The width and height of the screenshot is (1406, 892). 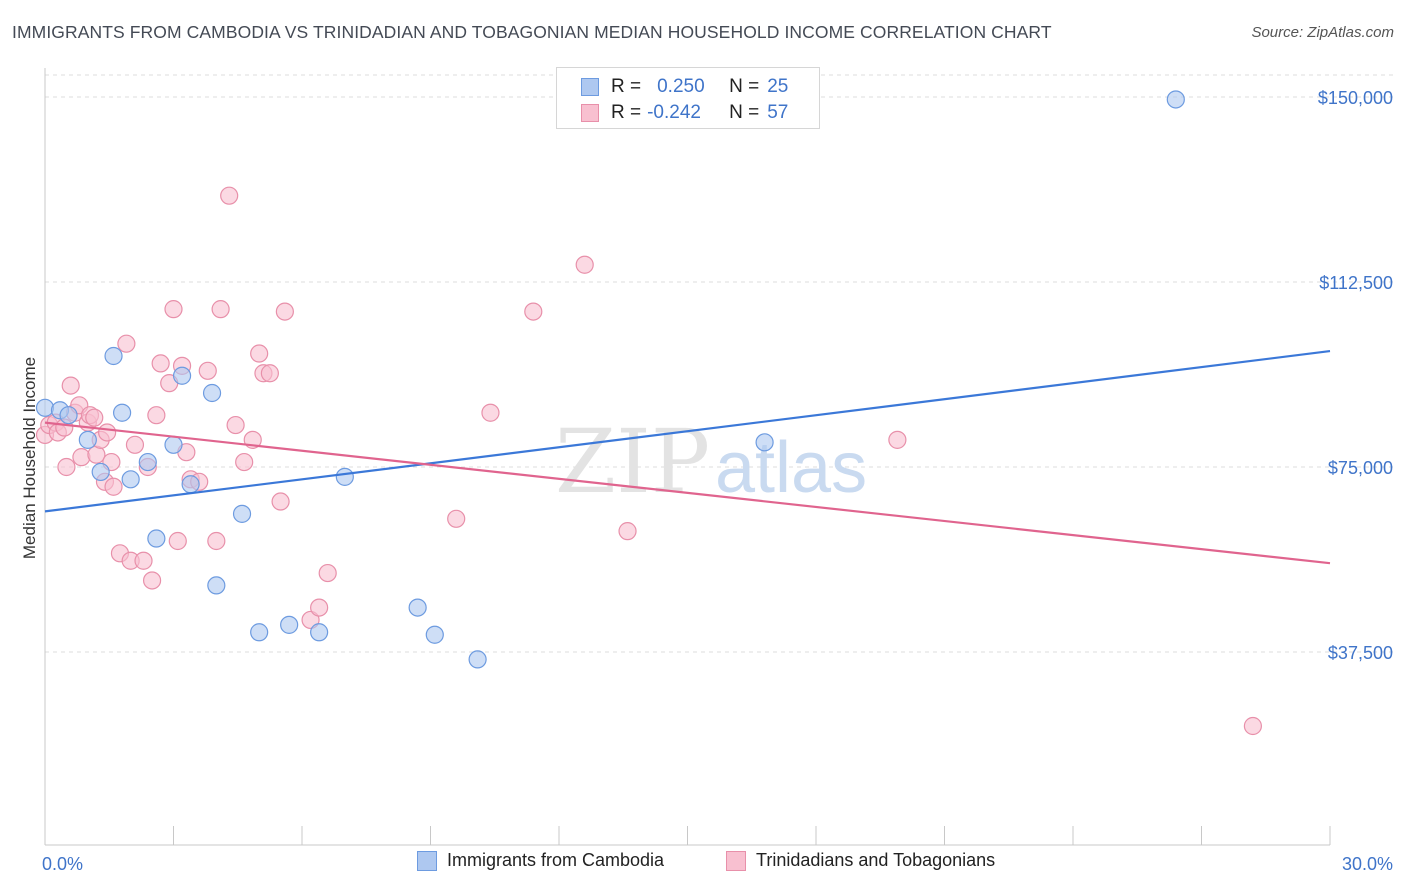 I want to click on bottom-legend-swatch-pink, so click(x=736, y=860).